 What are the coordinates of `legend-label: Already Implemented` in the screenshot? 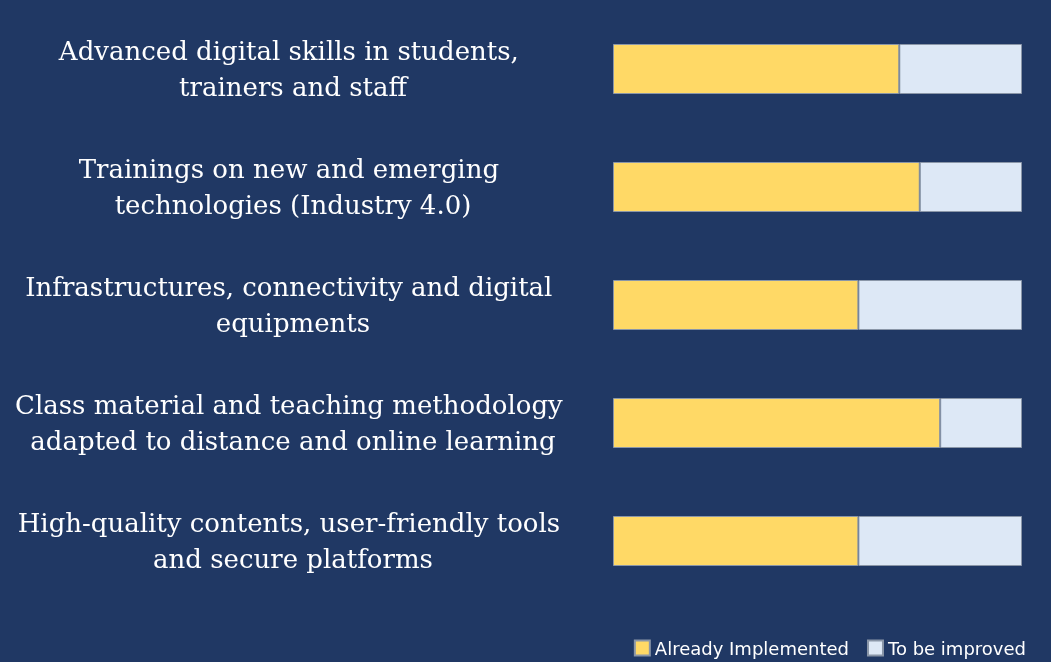 It's located at (751, 648).